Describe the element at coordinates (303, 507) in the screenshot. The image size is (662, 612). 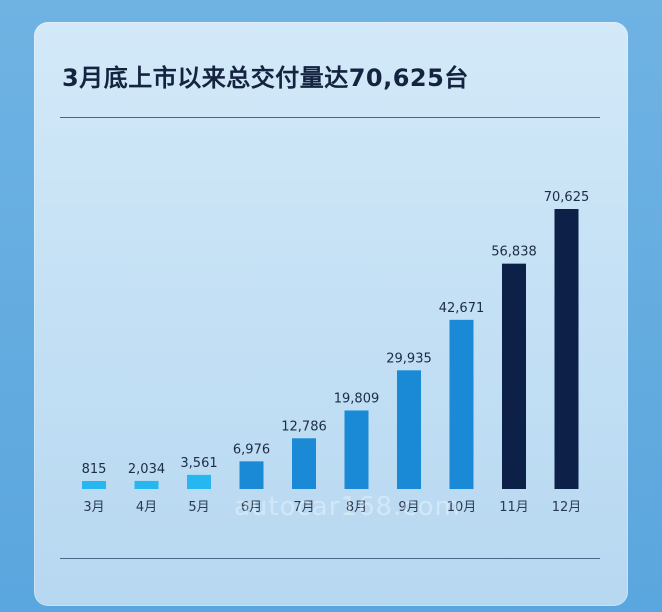
I see `x-tick-label: 7月` at that location.